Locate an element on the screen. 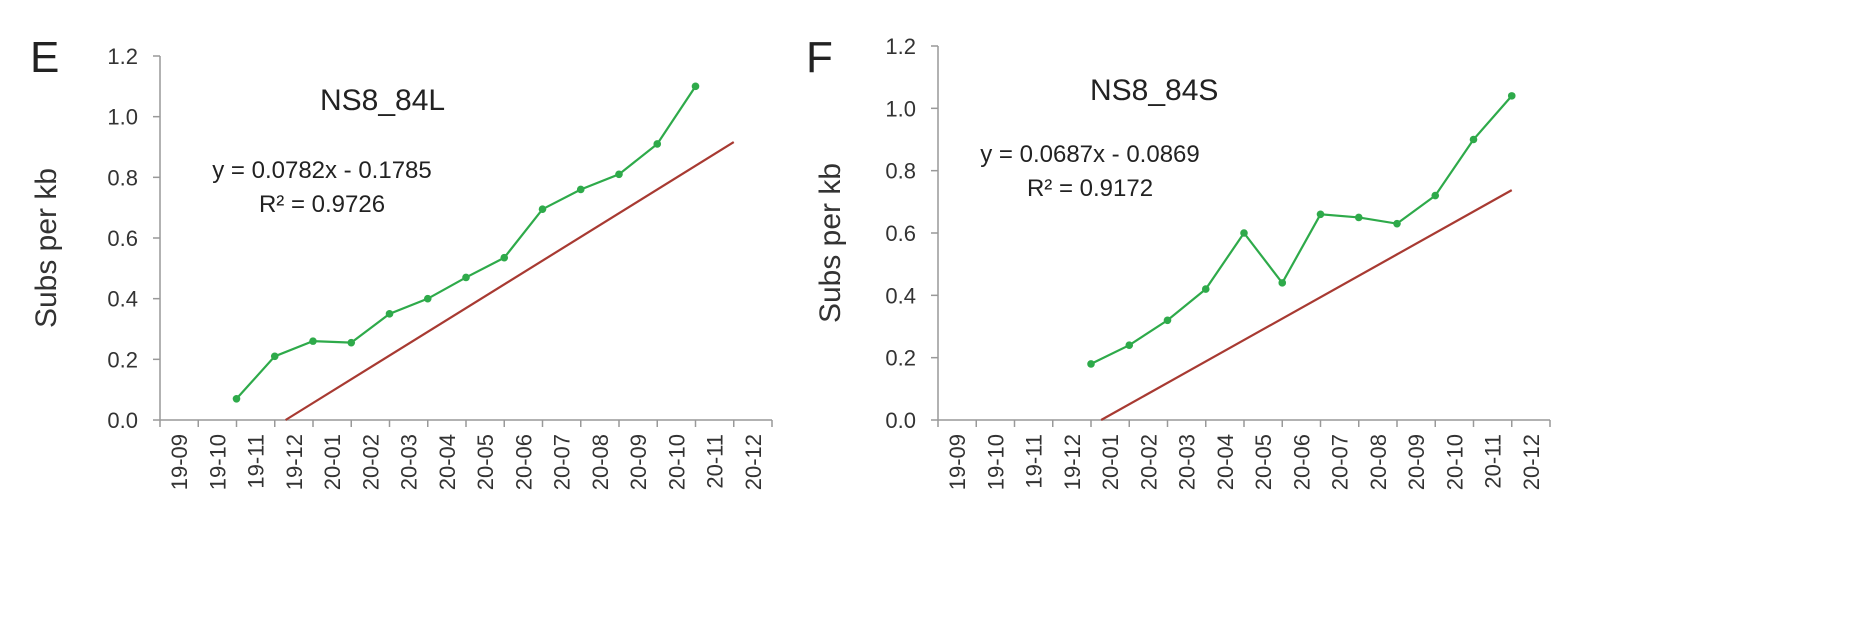 The image size is (1864, 622). panel-letter: E is located at coordinates (44, 57).